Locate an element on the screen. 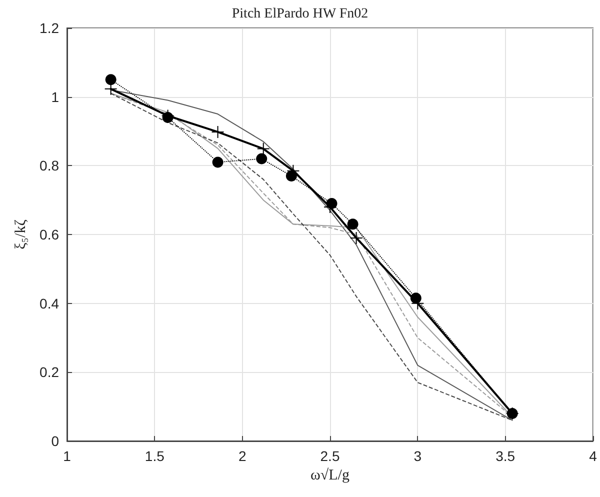 The width and height of the screenshot is (600, 497). x-tick-label: 2 is located at coordinates (242, 456).